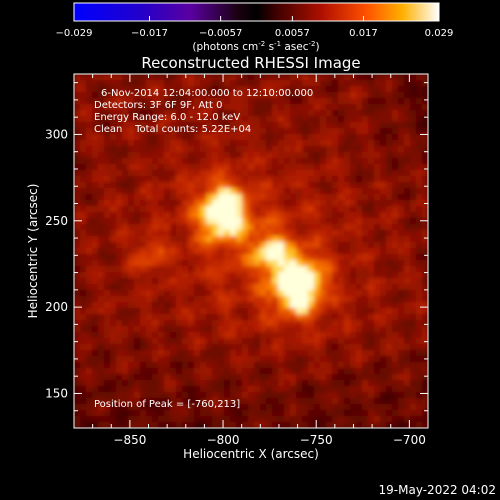 This screenshot has height=500, width=500. Describe the element at coordinates (251, 454) in the screenshot. I see `x-axis-title: Heliocentric X (arcsec)` at that location.